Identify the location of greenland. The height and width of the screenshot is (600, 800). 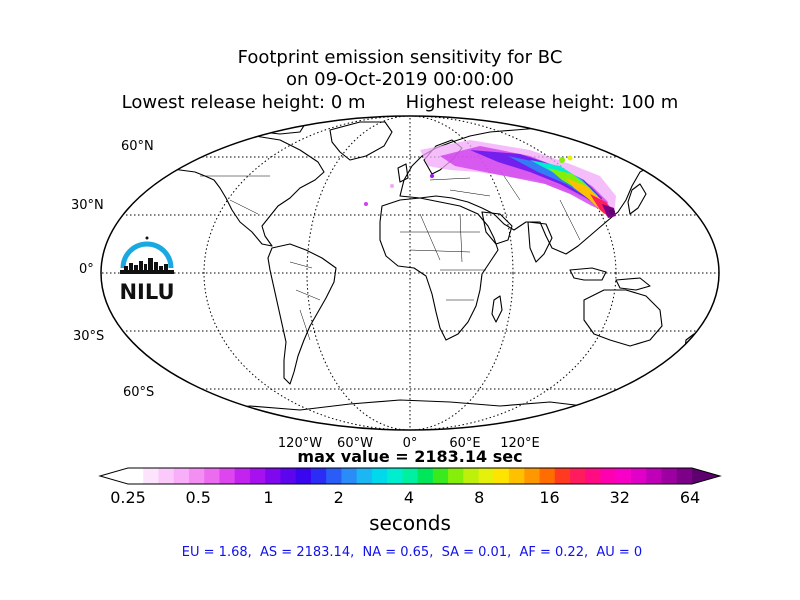
(361, 141).